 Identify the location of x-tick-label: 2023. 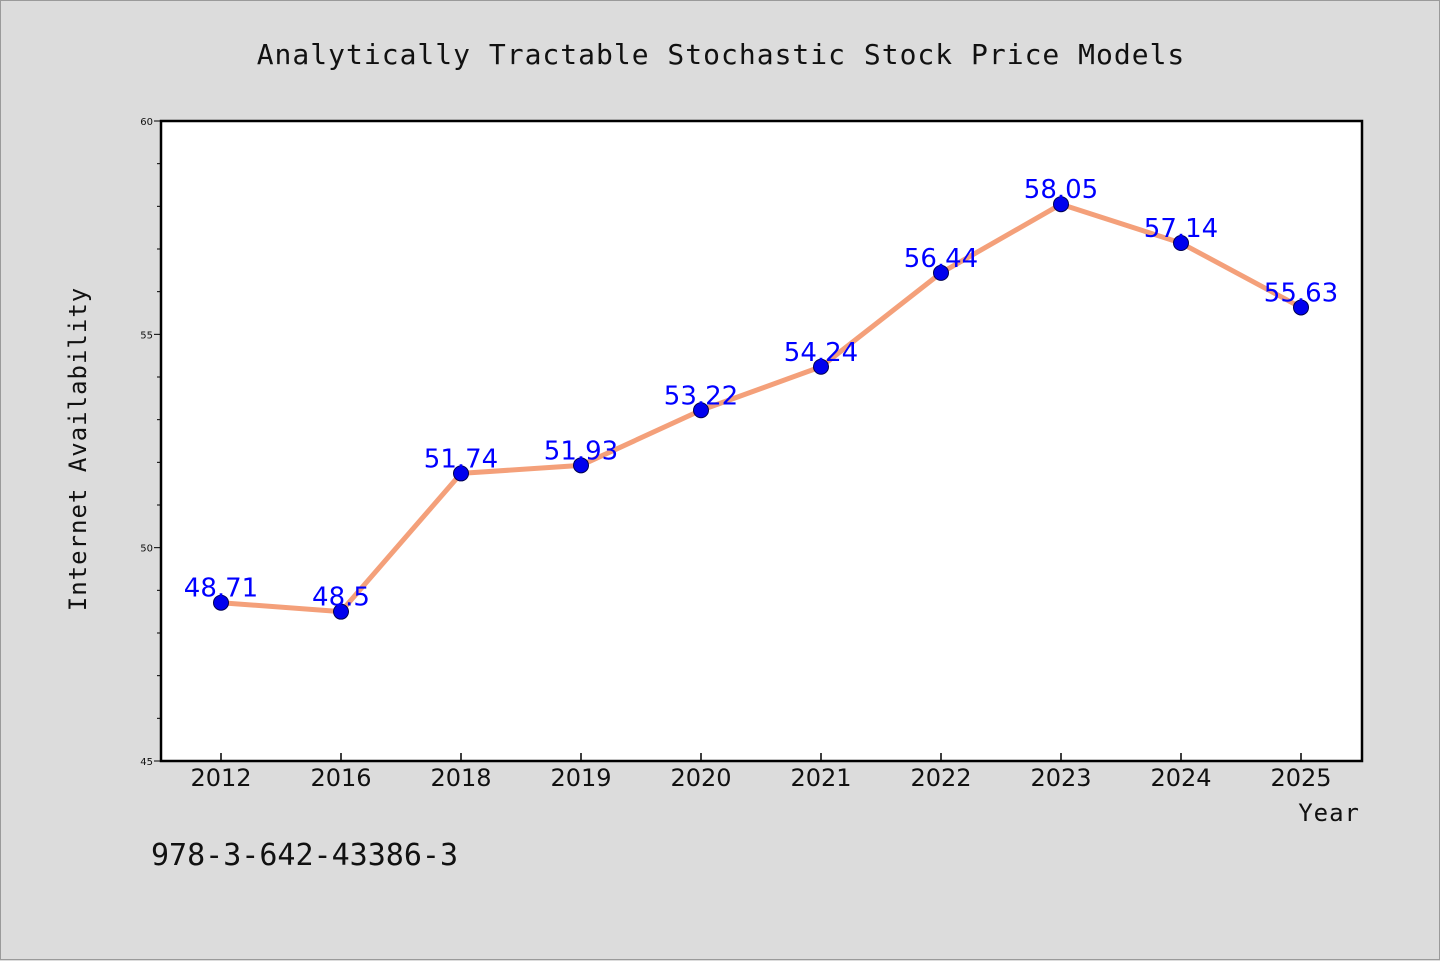
(1060, 778).